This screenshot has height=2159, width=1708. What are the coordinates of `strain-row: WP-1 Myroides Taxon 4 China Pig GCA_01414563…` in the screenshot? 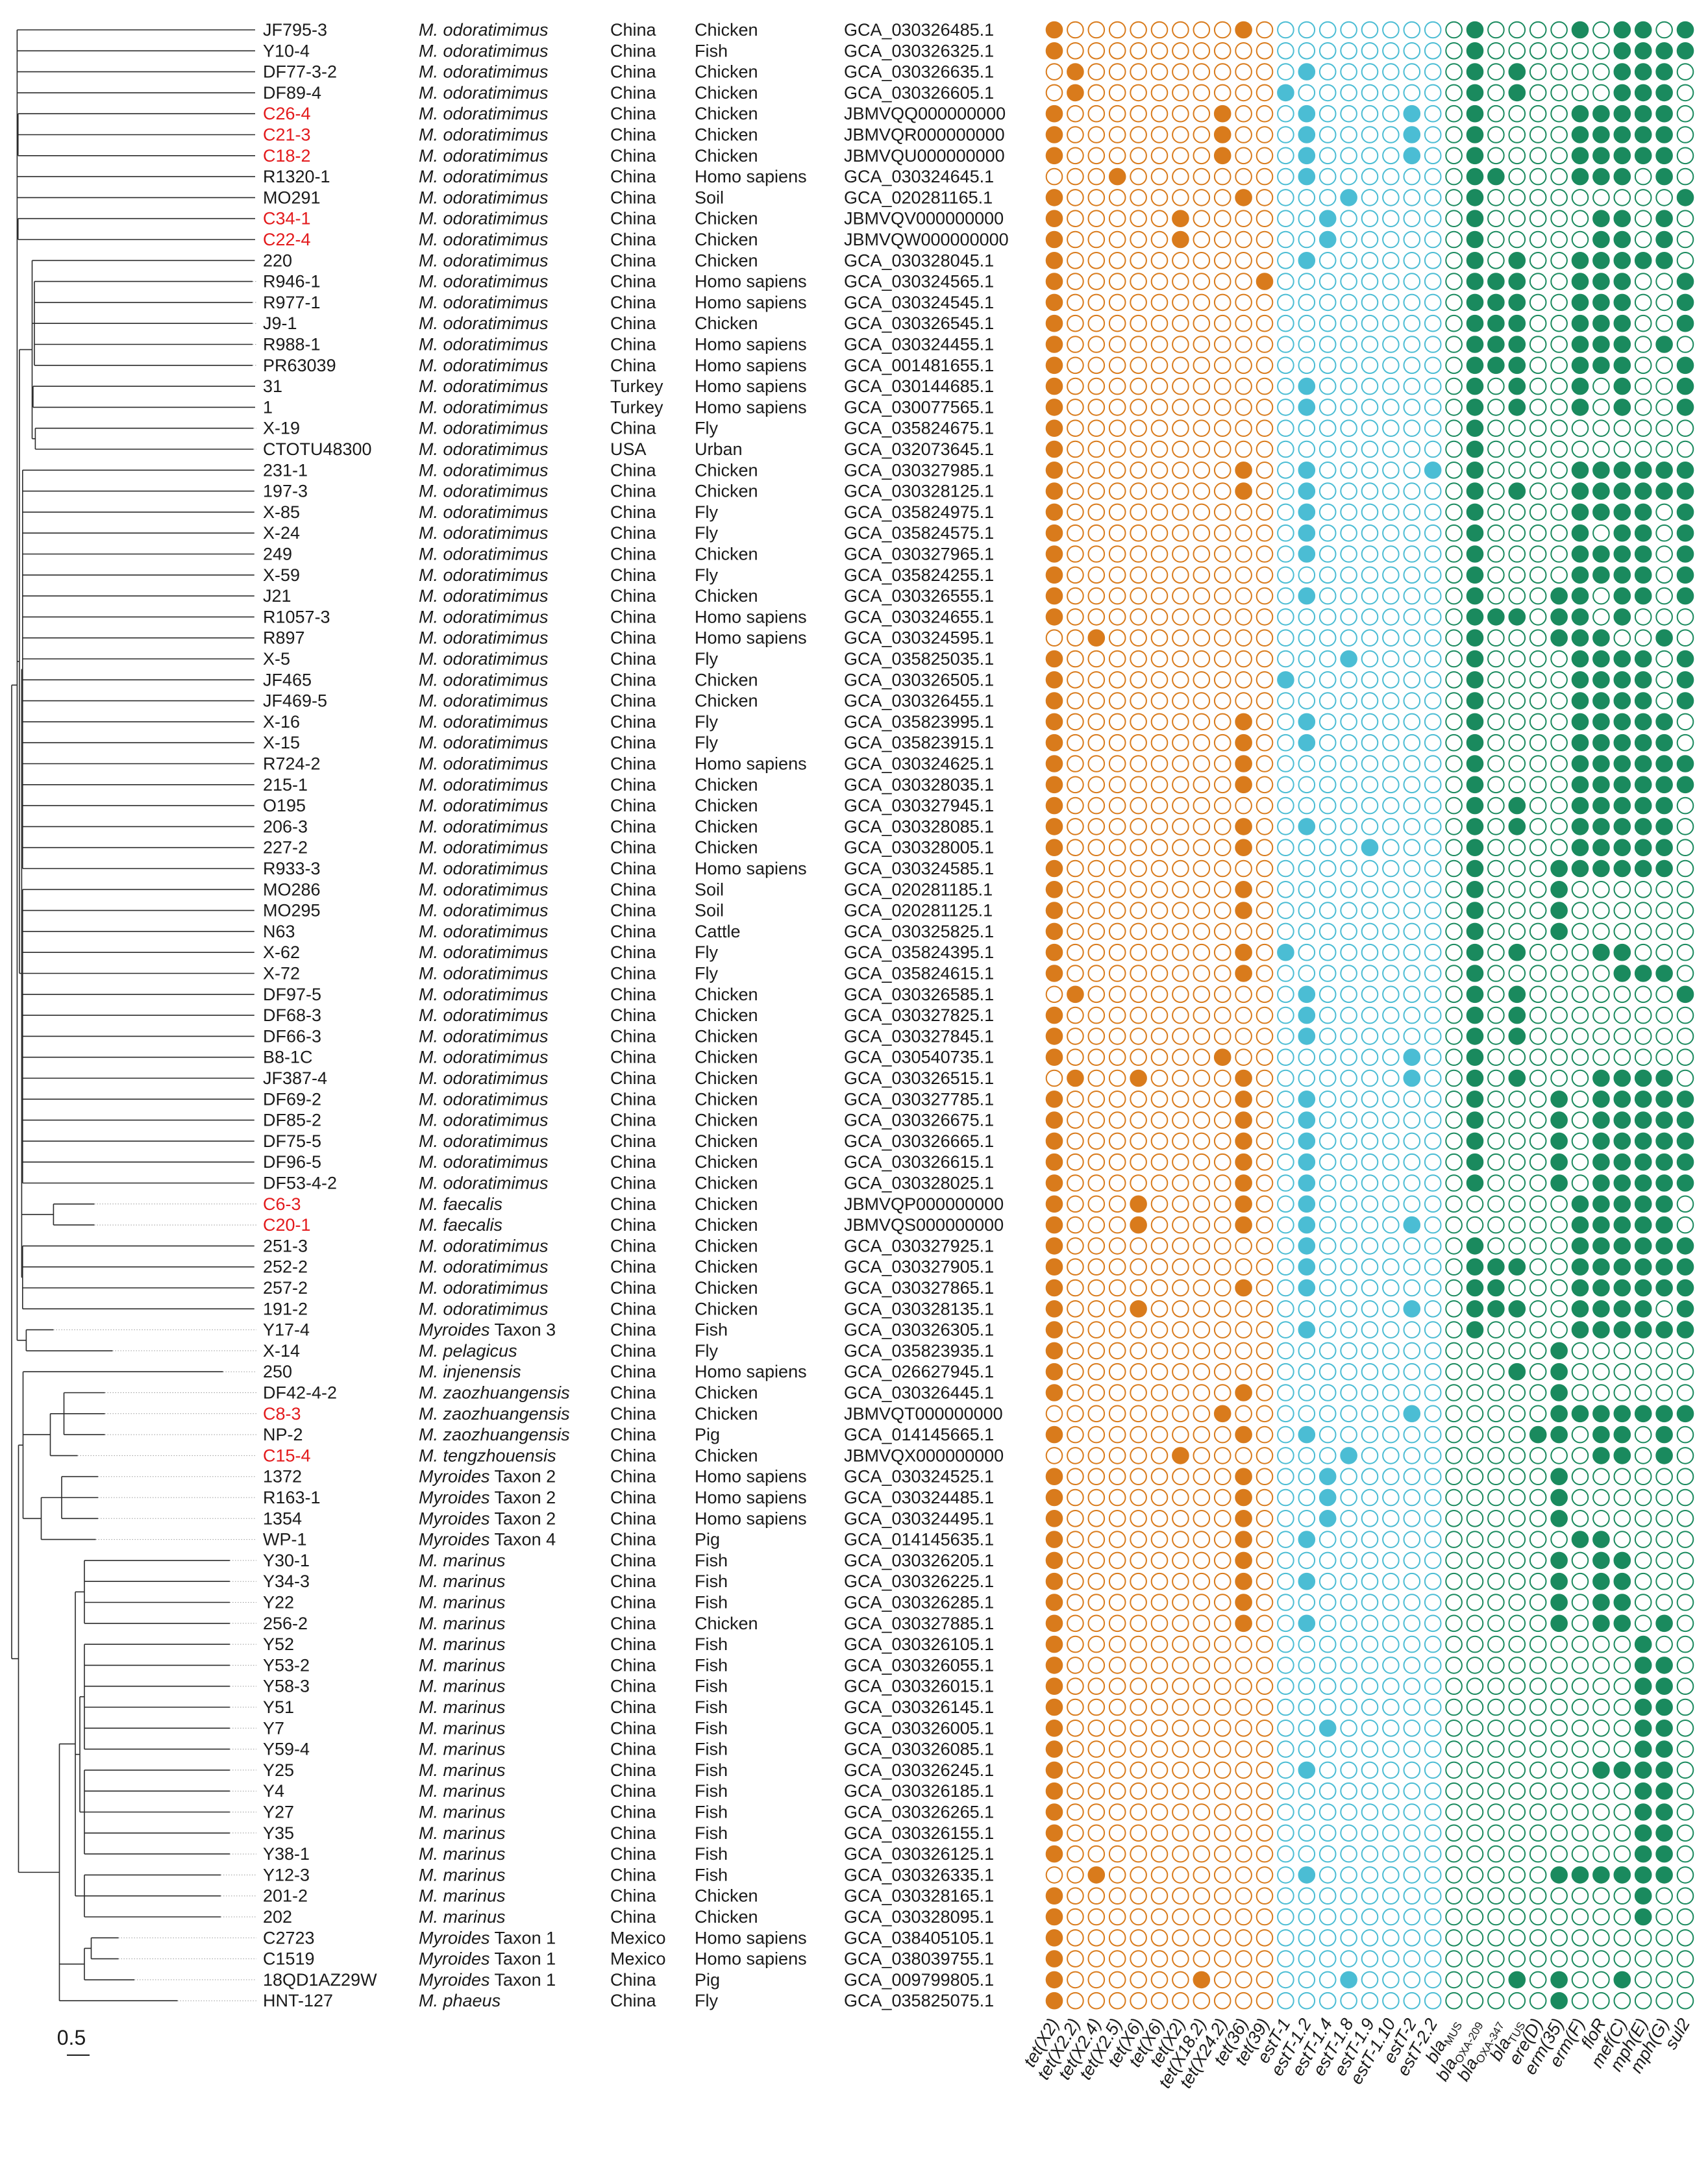 It's located at (628, 1539).